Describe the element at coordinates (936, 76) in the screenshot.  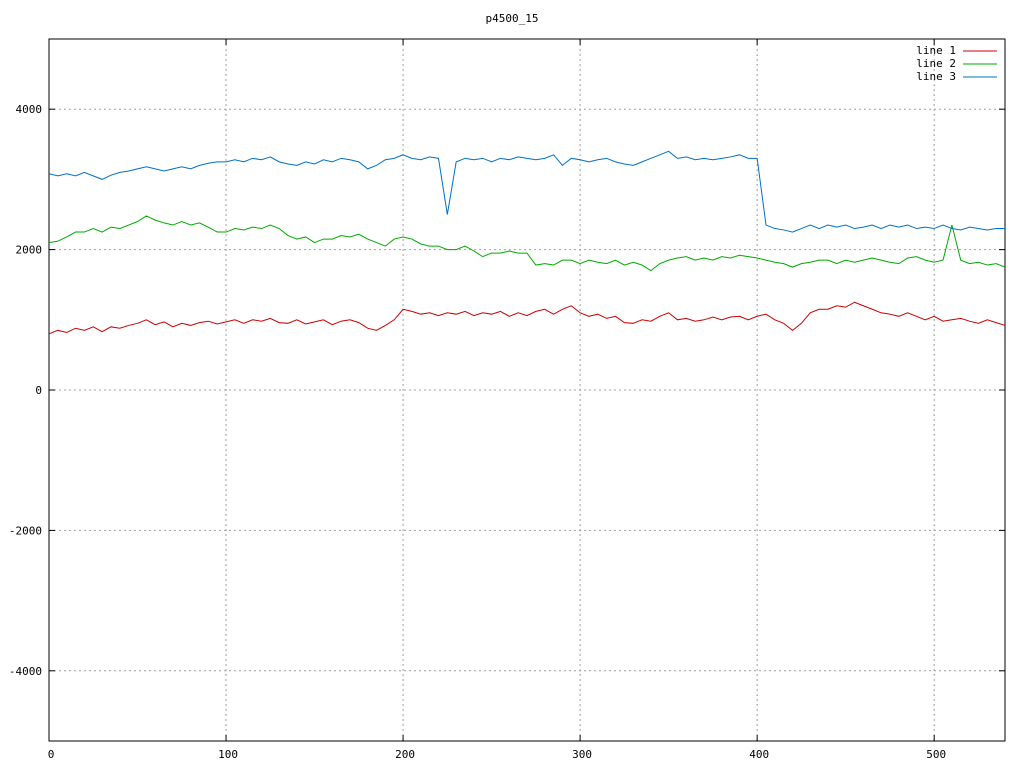
I see `legend-label: line 3` at that location.